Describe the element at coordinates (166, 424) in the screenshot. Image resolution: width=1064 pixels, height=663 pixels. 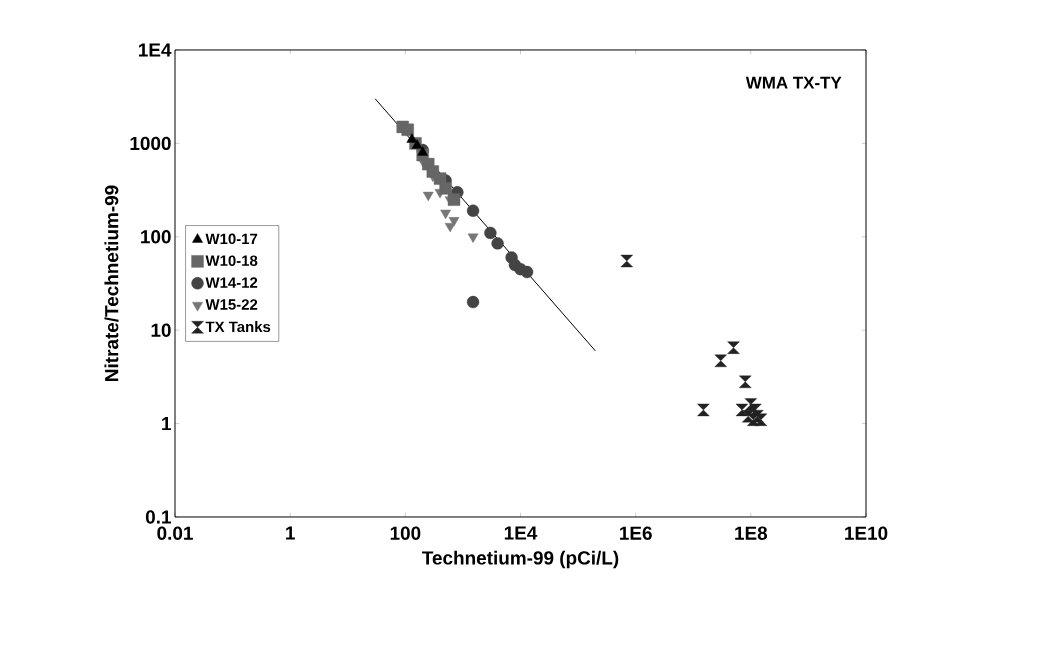
I see `y-tick-label: 1` at that location.